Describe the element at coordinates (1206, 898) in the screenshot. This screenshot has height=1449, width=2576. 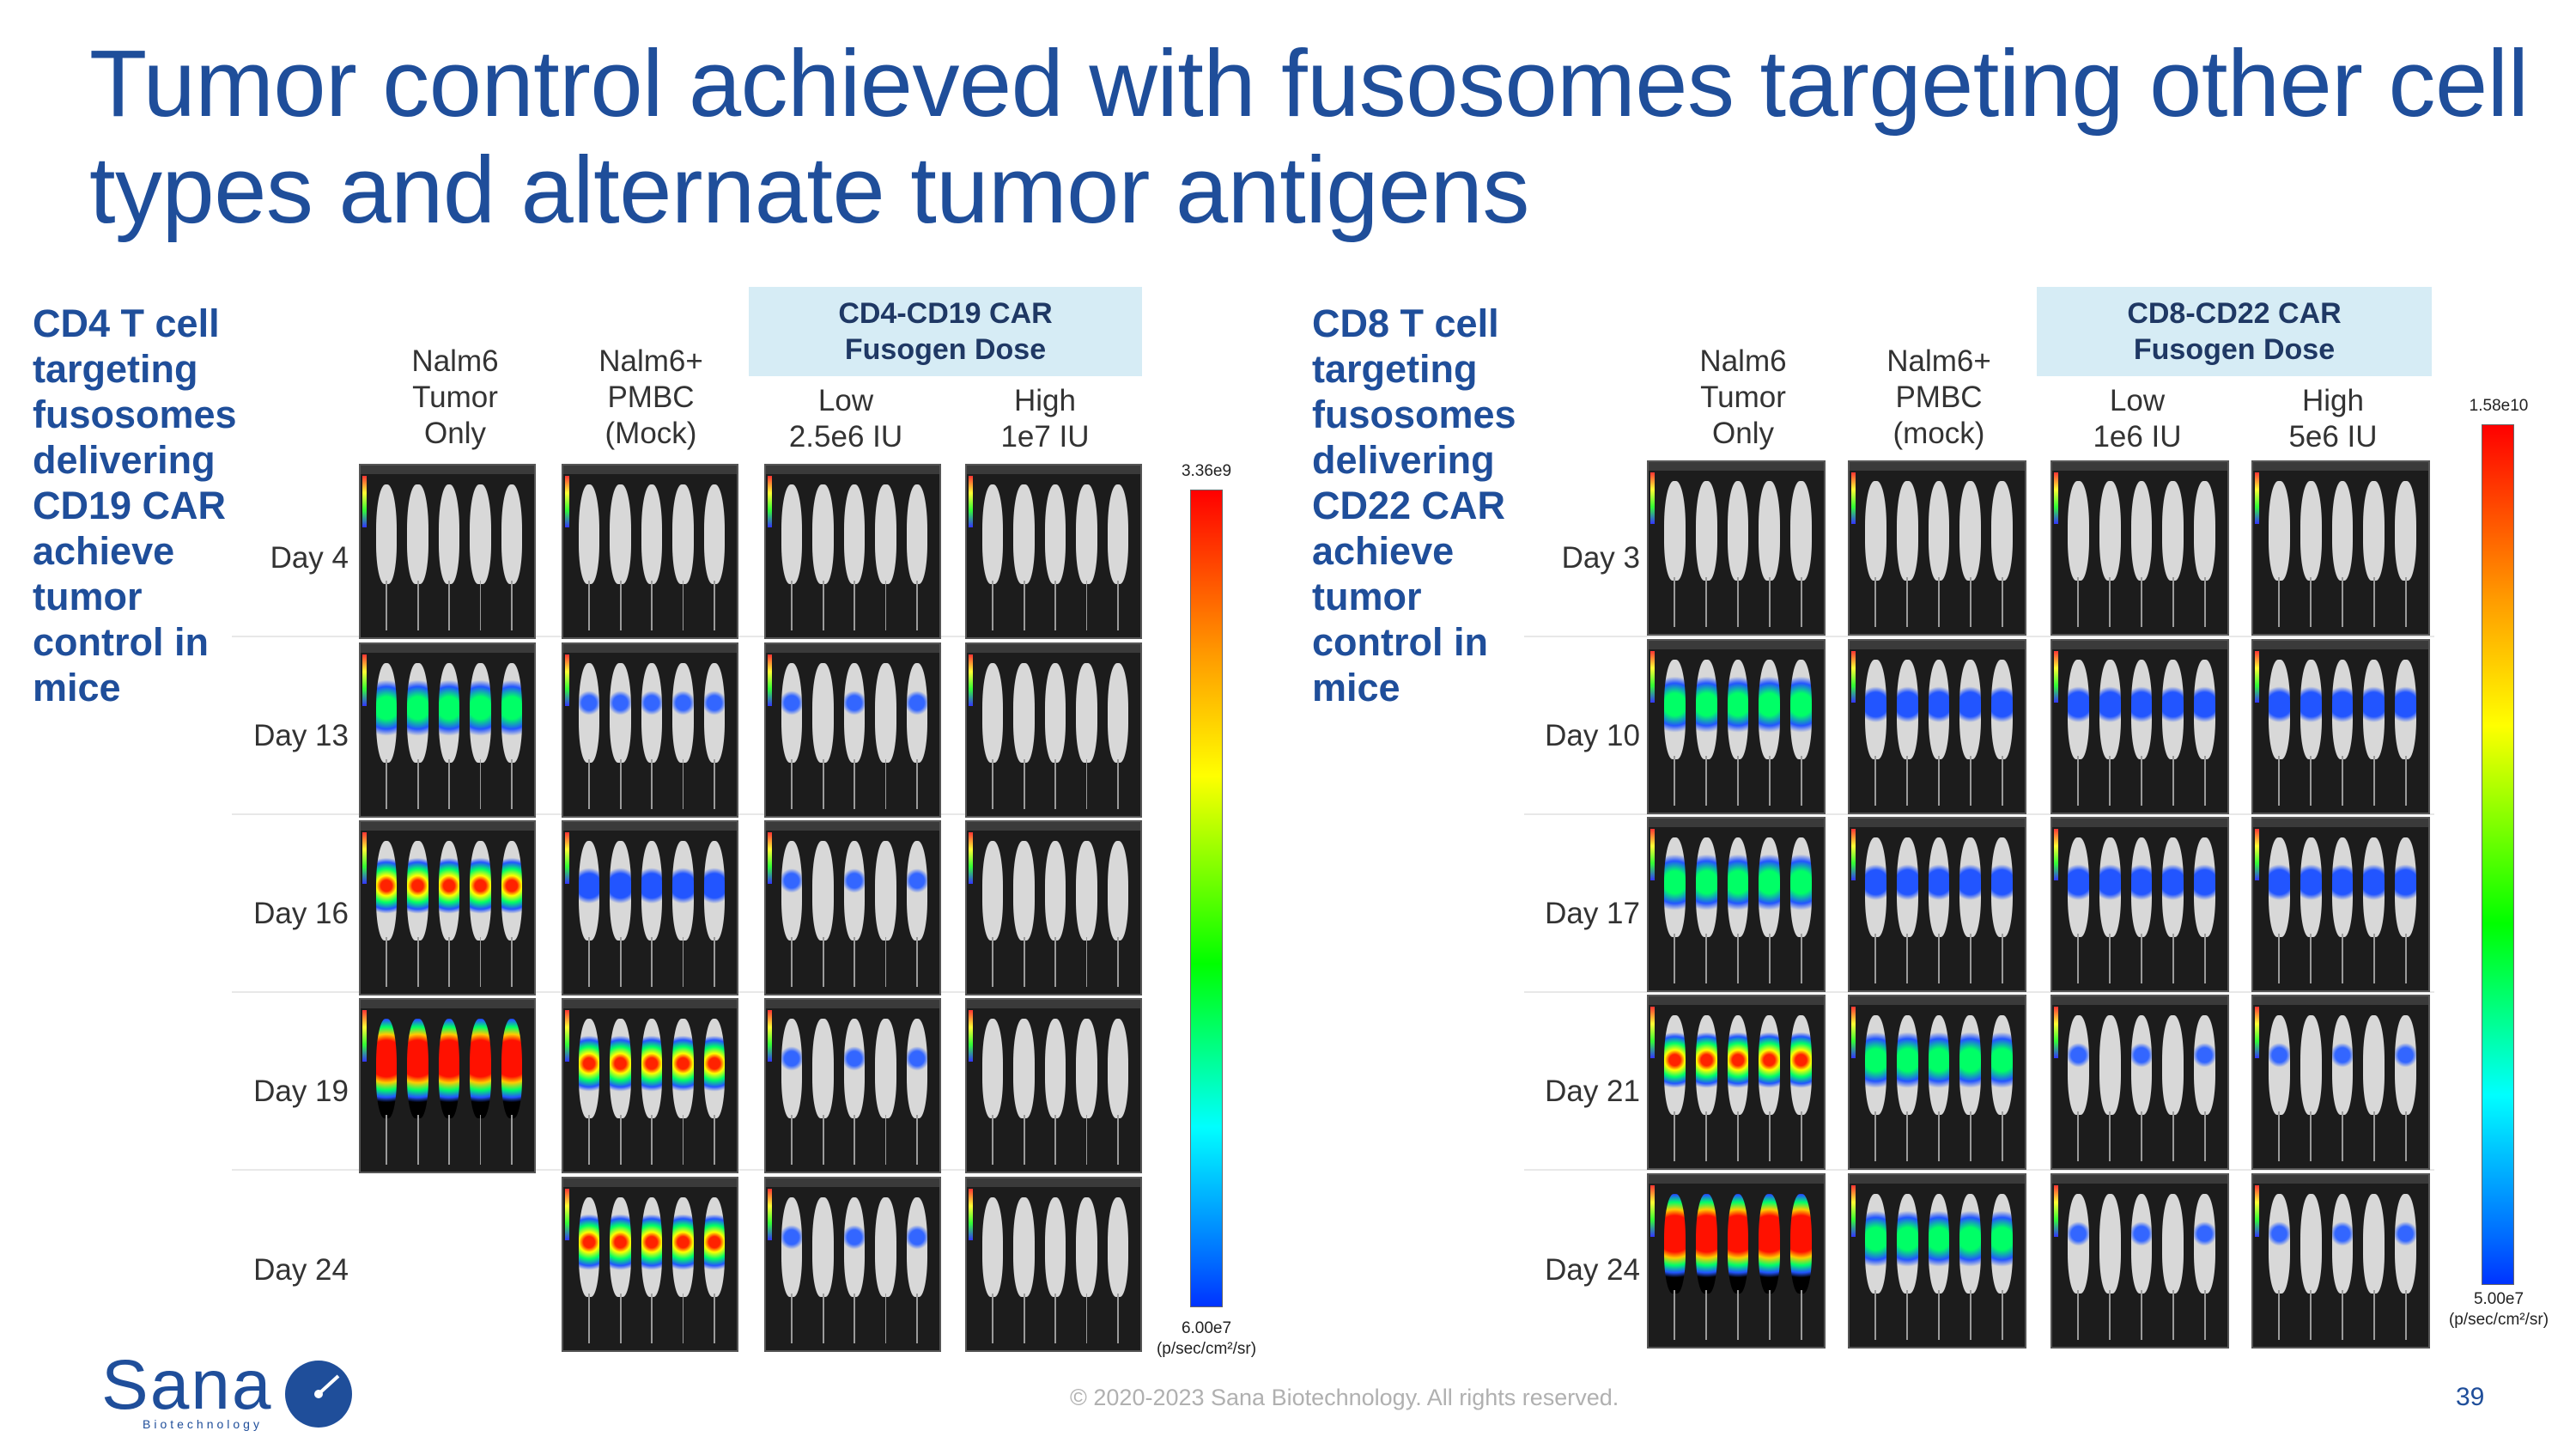
I see `left-colorbar` at that location.